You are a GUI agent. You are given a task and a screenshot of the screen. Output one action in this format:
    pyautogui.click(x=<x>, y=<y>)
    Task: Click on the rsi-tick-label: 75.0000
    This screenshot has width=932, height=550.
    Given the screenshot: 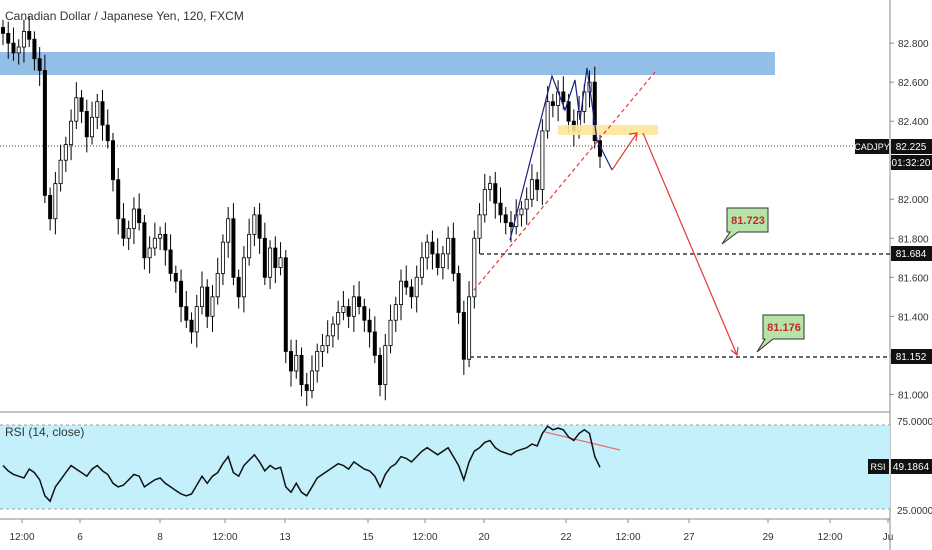 What is the action you would take?
    pyautogui.click(x=914, y=422)
    